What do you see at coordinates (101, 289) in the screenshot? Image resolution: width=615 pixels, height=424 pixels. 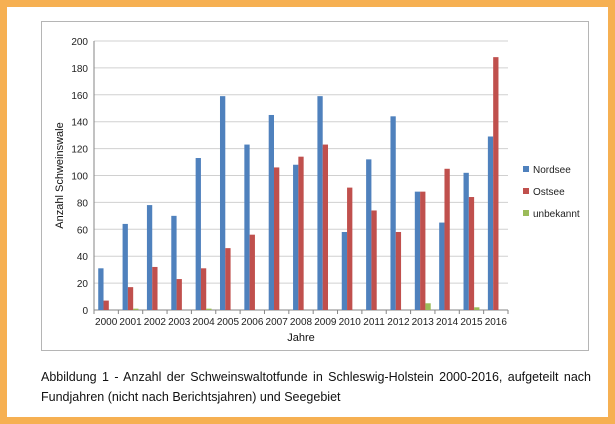 I see `bar-nordsee-2000` at bounding box center [101, 289].